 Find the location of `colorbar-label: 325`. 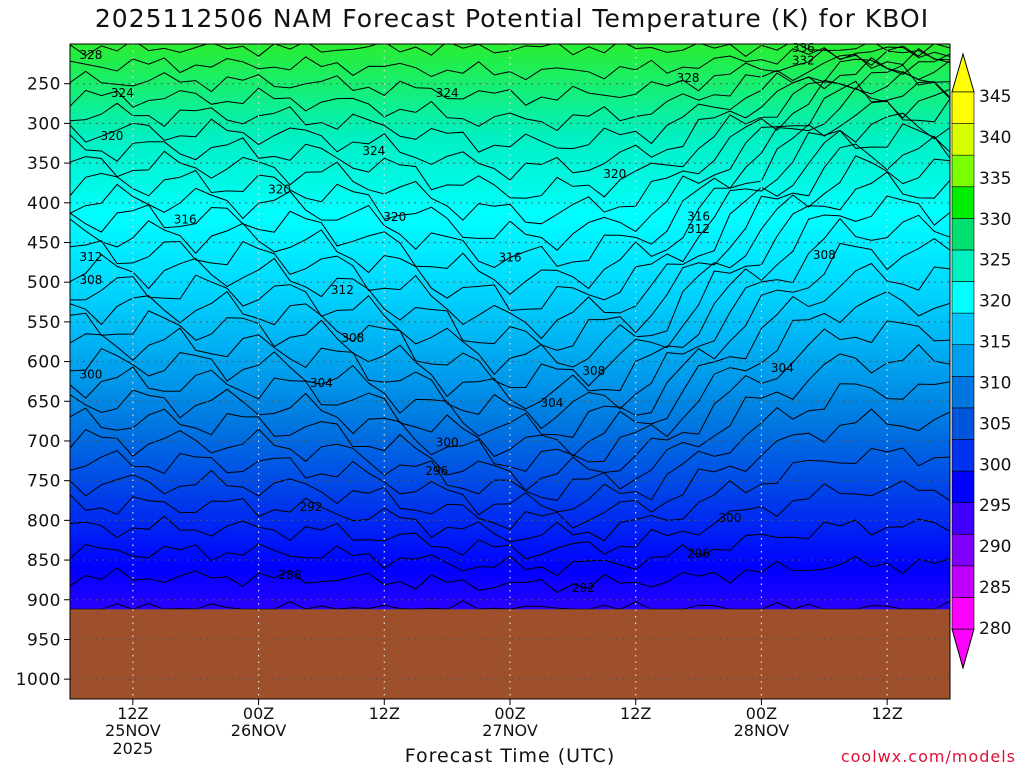

colorbar-label: 325 is located at coordinates (995, 261).